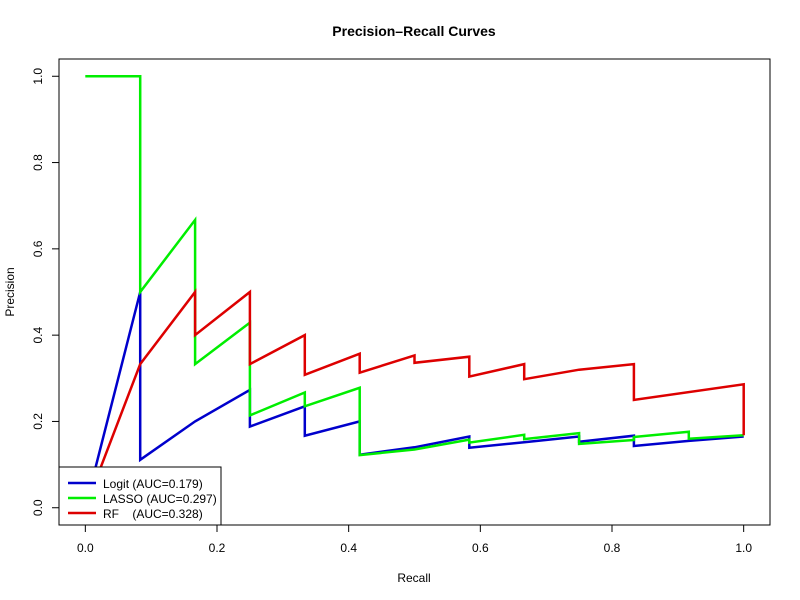 This screenshot has height=600, width=800. I want to click on y-tick-label: 0.8, so click(38, 162).